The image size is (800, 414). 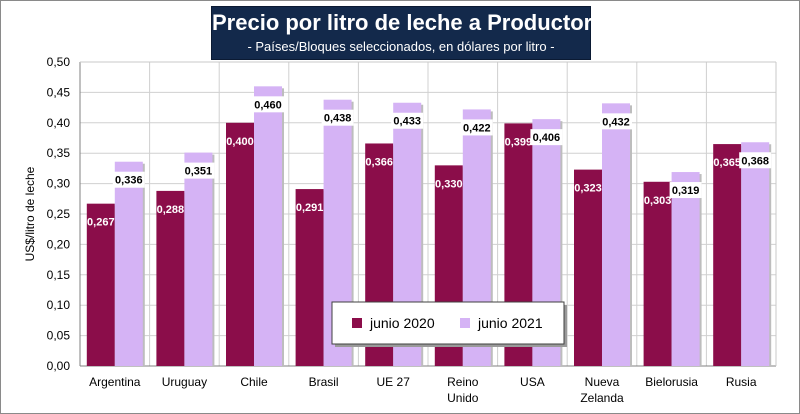 I want to click on data-label: 0,438, so click(x=338, y=119).